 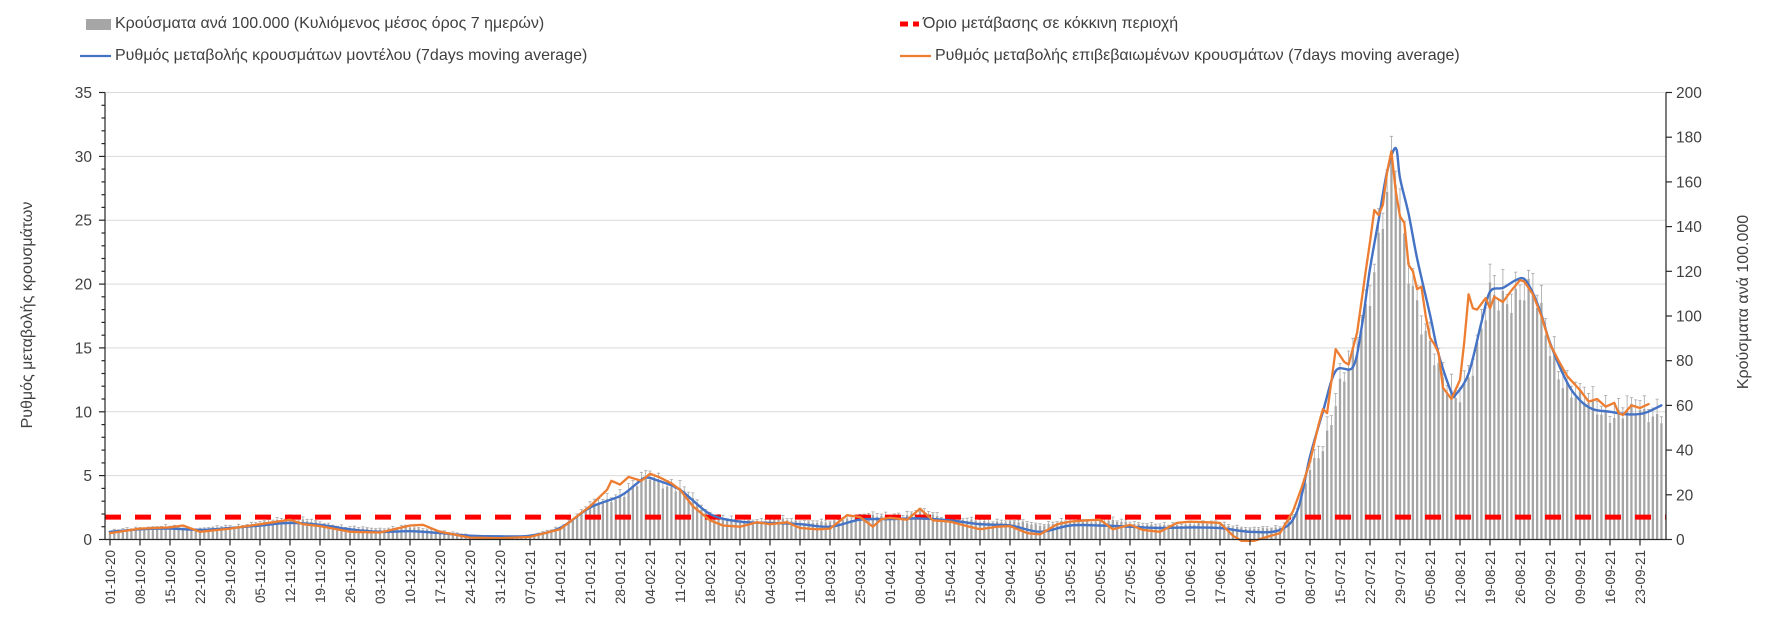 What do you see at coordinates (1010, 577) in the screenshot?
I see `x-axis-date-label: 29-04-21` at bounding box center [1010, 577].